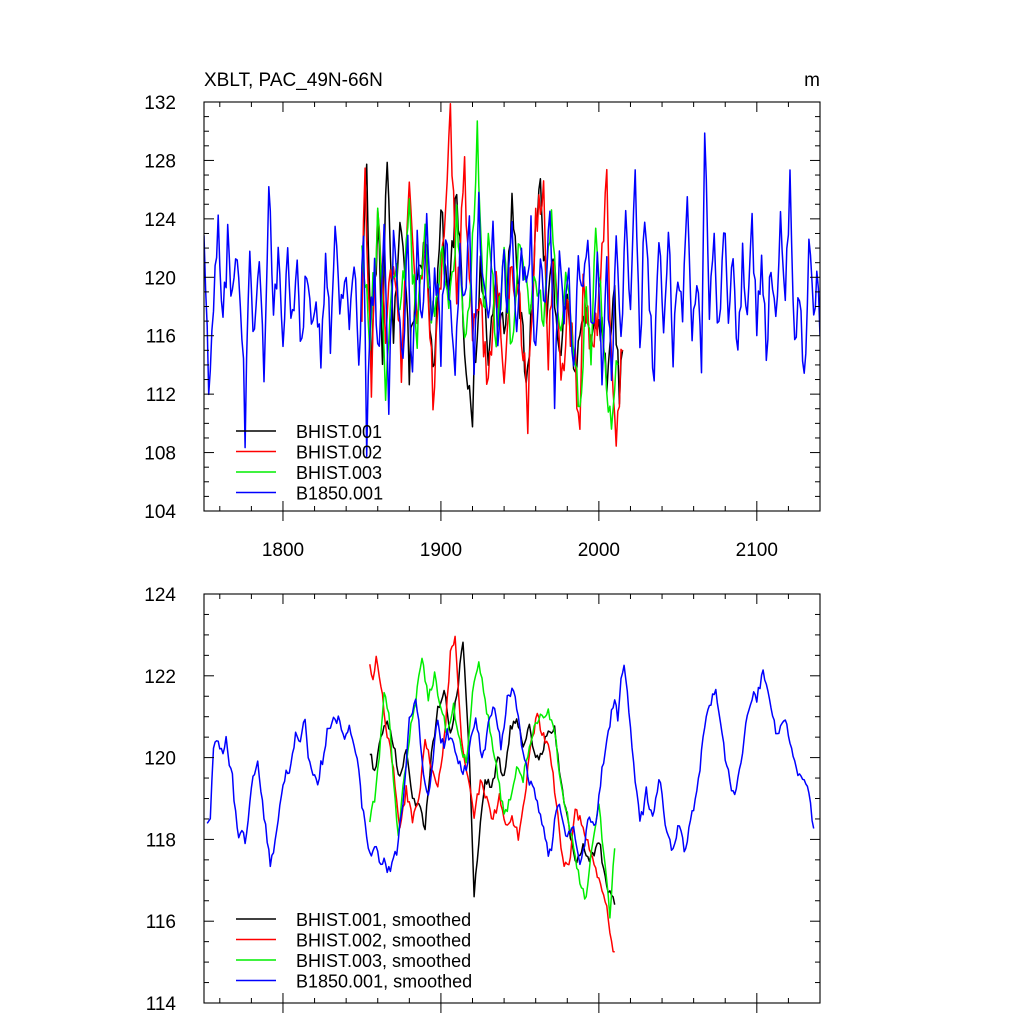  I want to click on legend-label: BHIST.003, smoothed, so click(383, 961).